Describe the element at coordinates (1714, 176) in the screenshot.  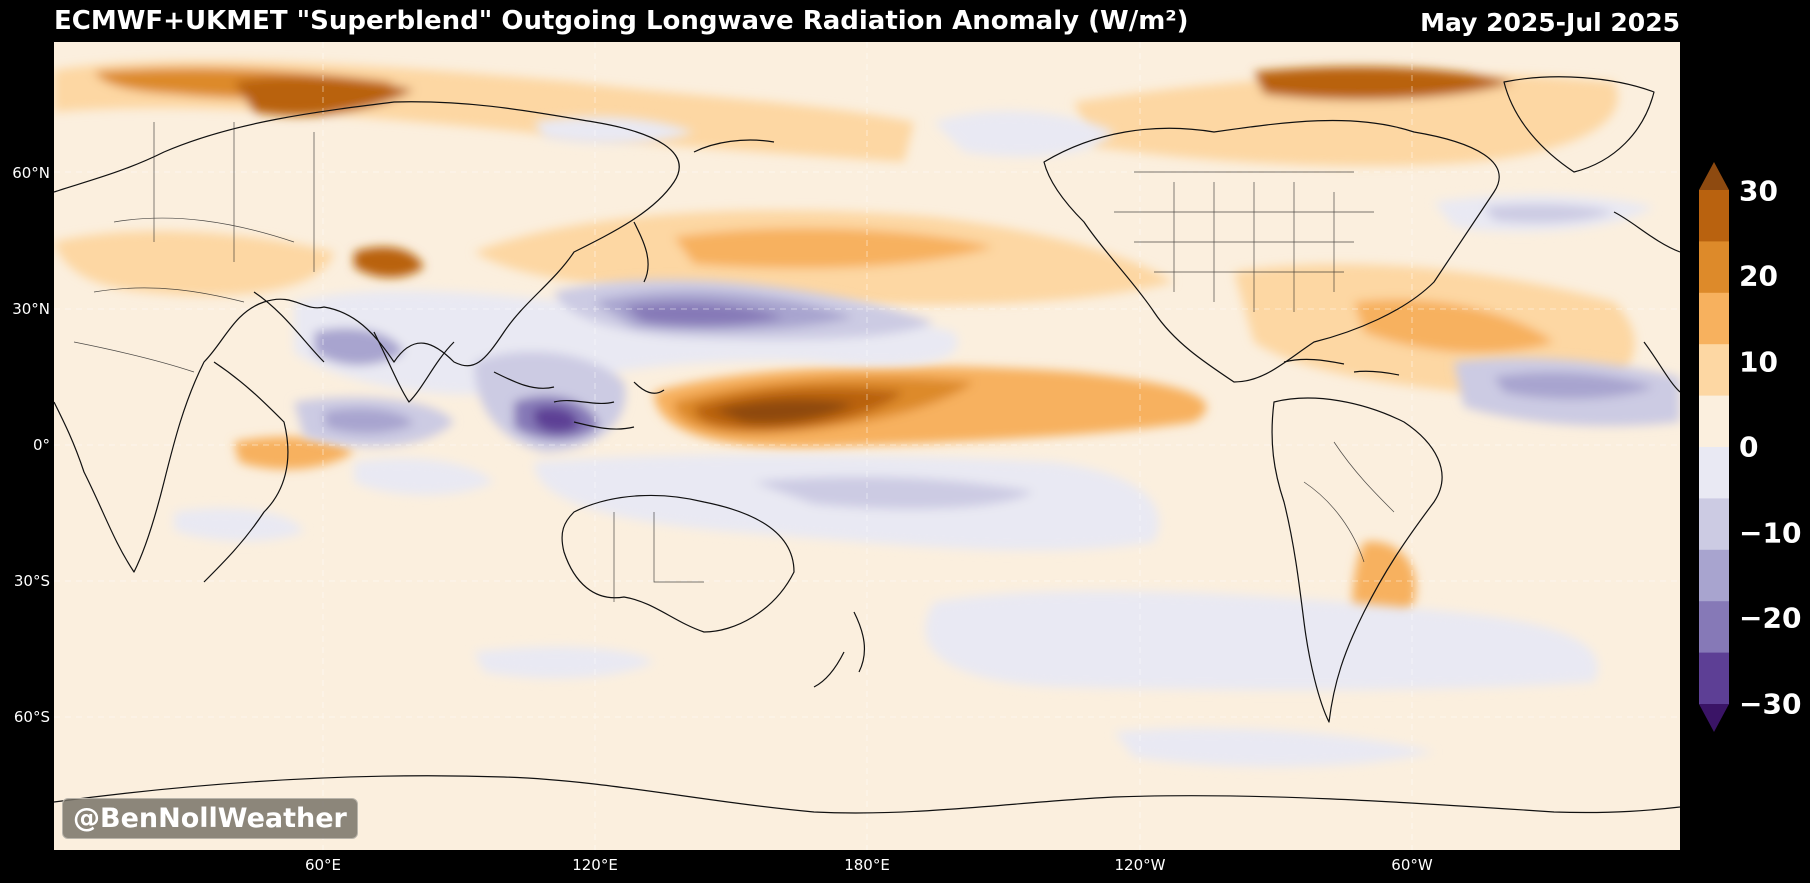
I see `colorbar-extend-top` at that location.